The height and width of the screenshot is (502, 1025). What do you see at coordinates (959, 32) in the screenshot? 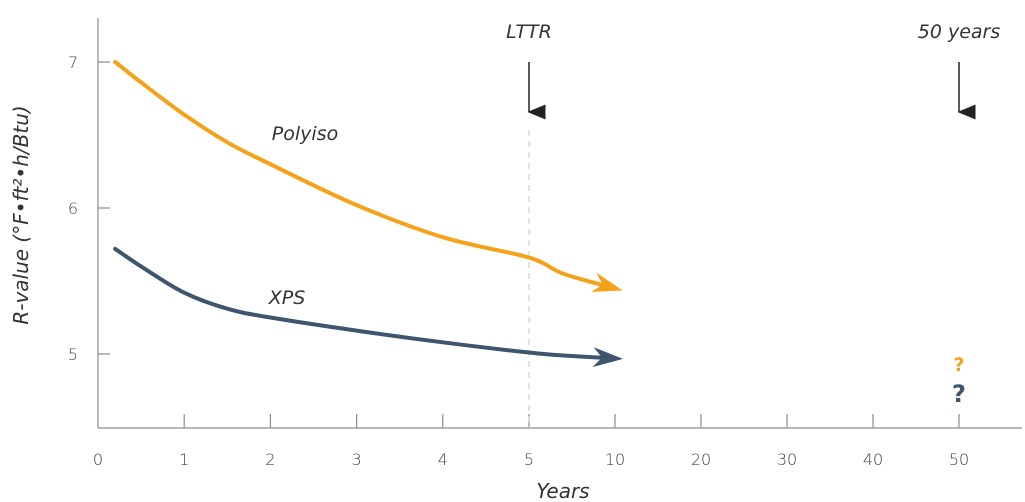
I see `annotation-label: 50 years` at bounding box center [959, 32].